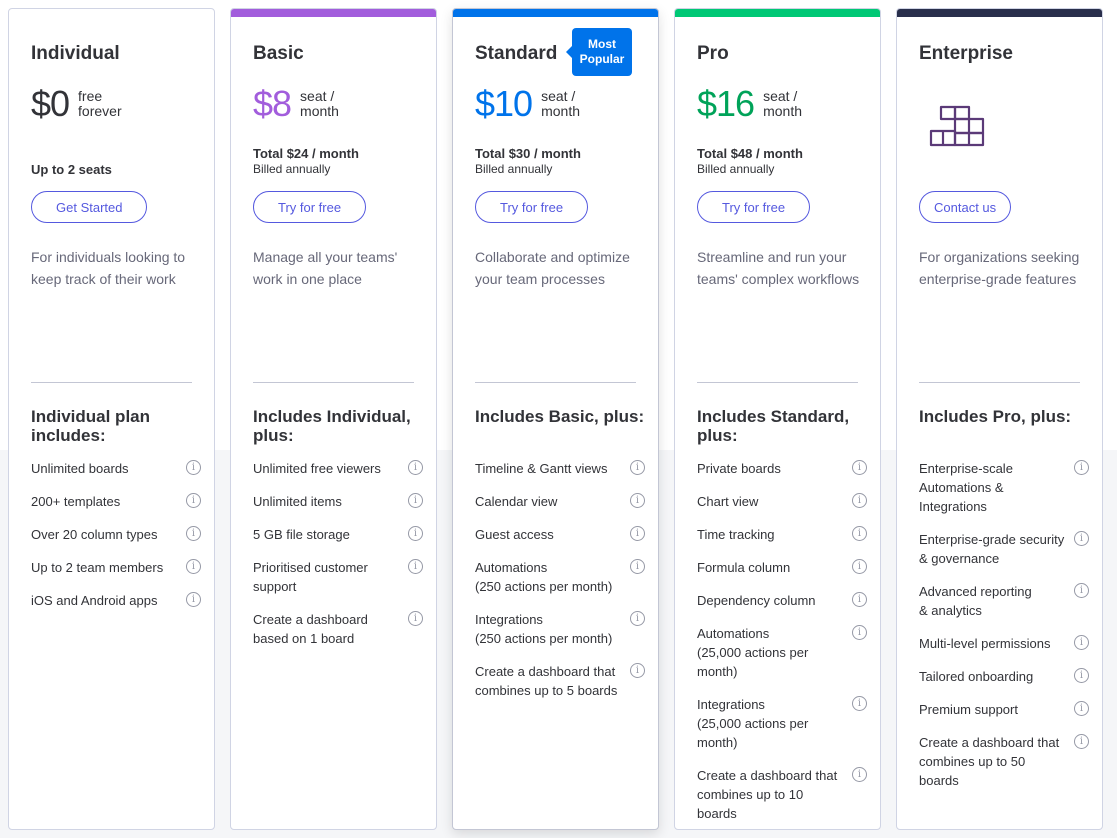 This screenshot has width=1117, height=838. I want to click on feature-item: Integrations (25,000 actions per month) i, so click(782, 723).